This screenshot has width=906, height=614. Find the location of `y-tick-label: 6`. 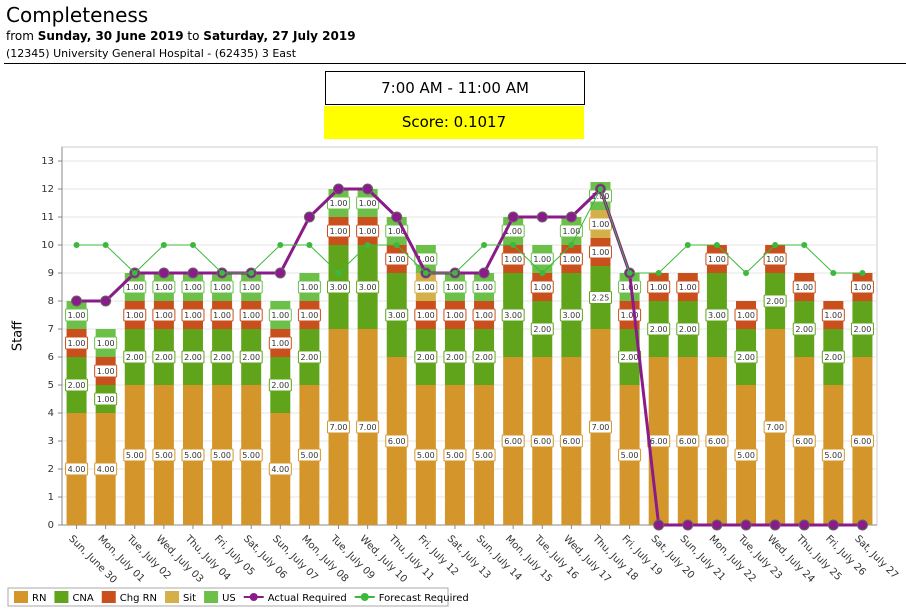

y-tick-label: 6 is located at coordinates (51, 357).